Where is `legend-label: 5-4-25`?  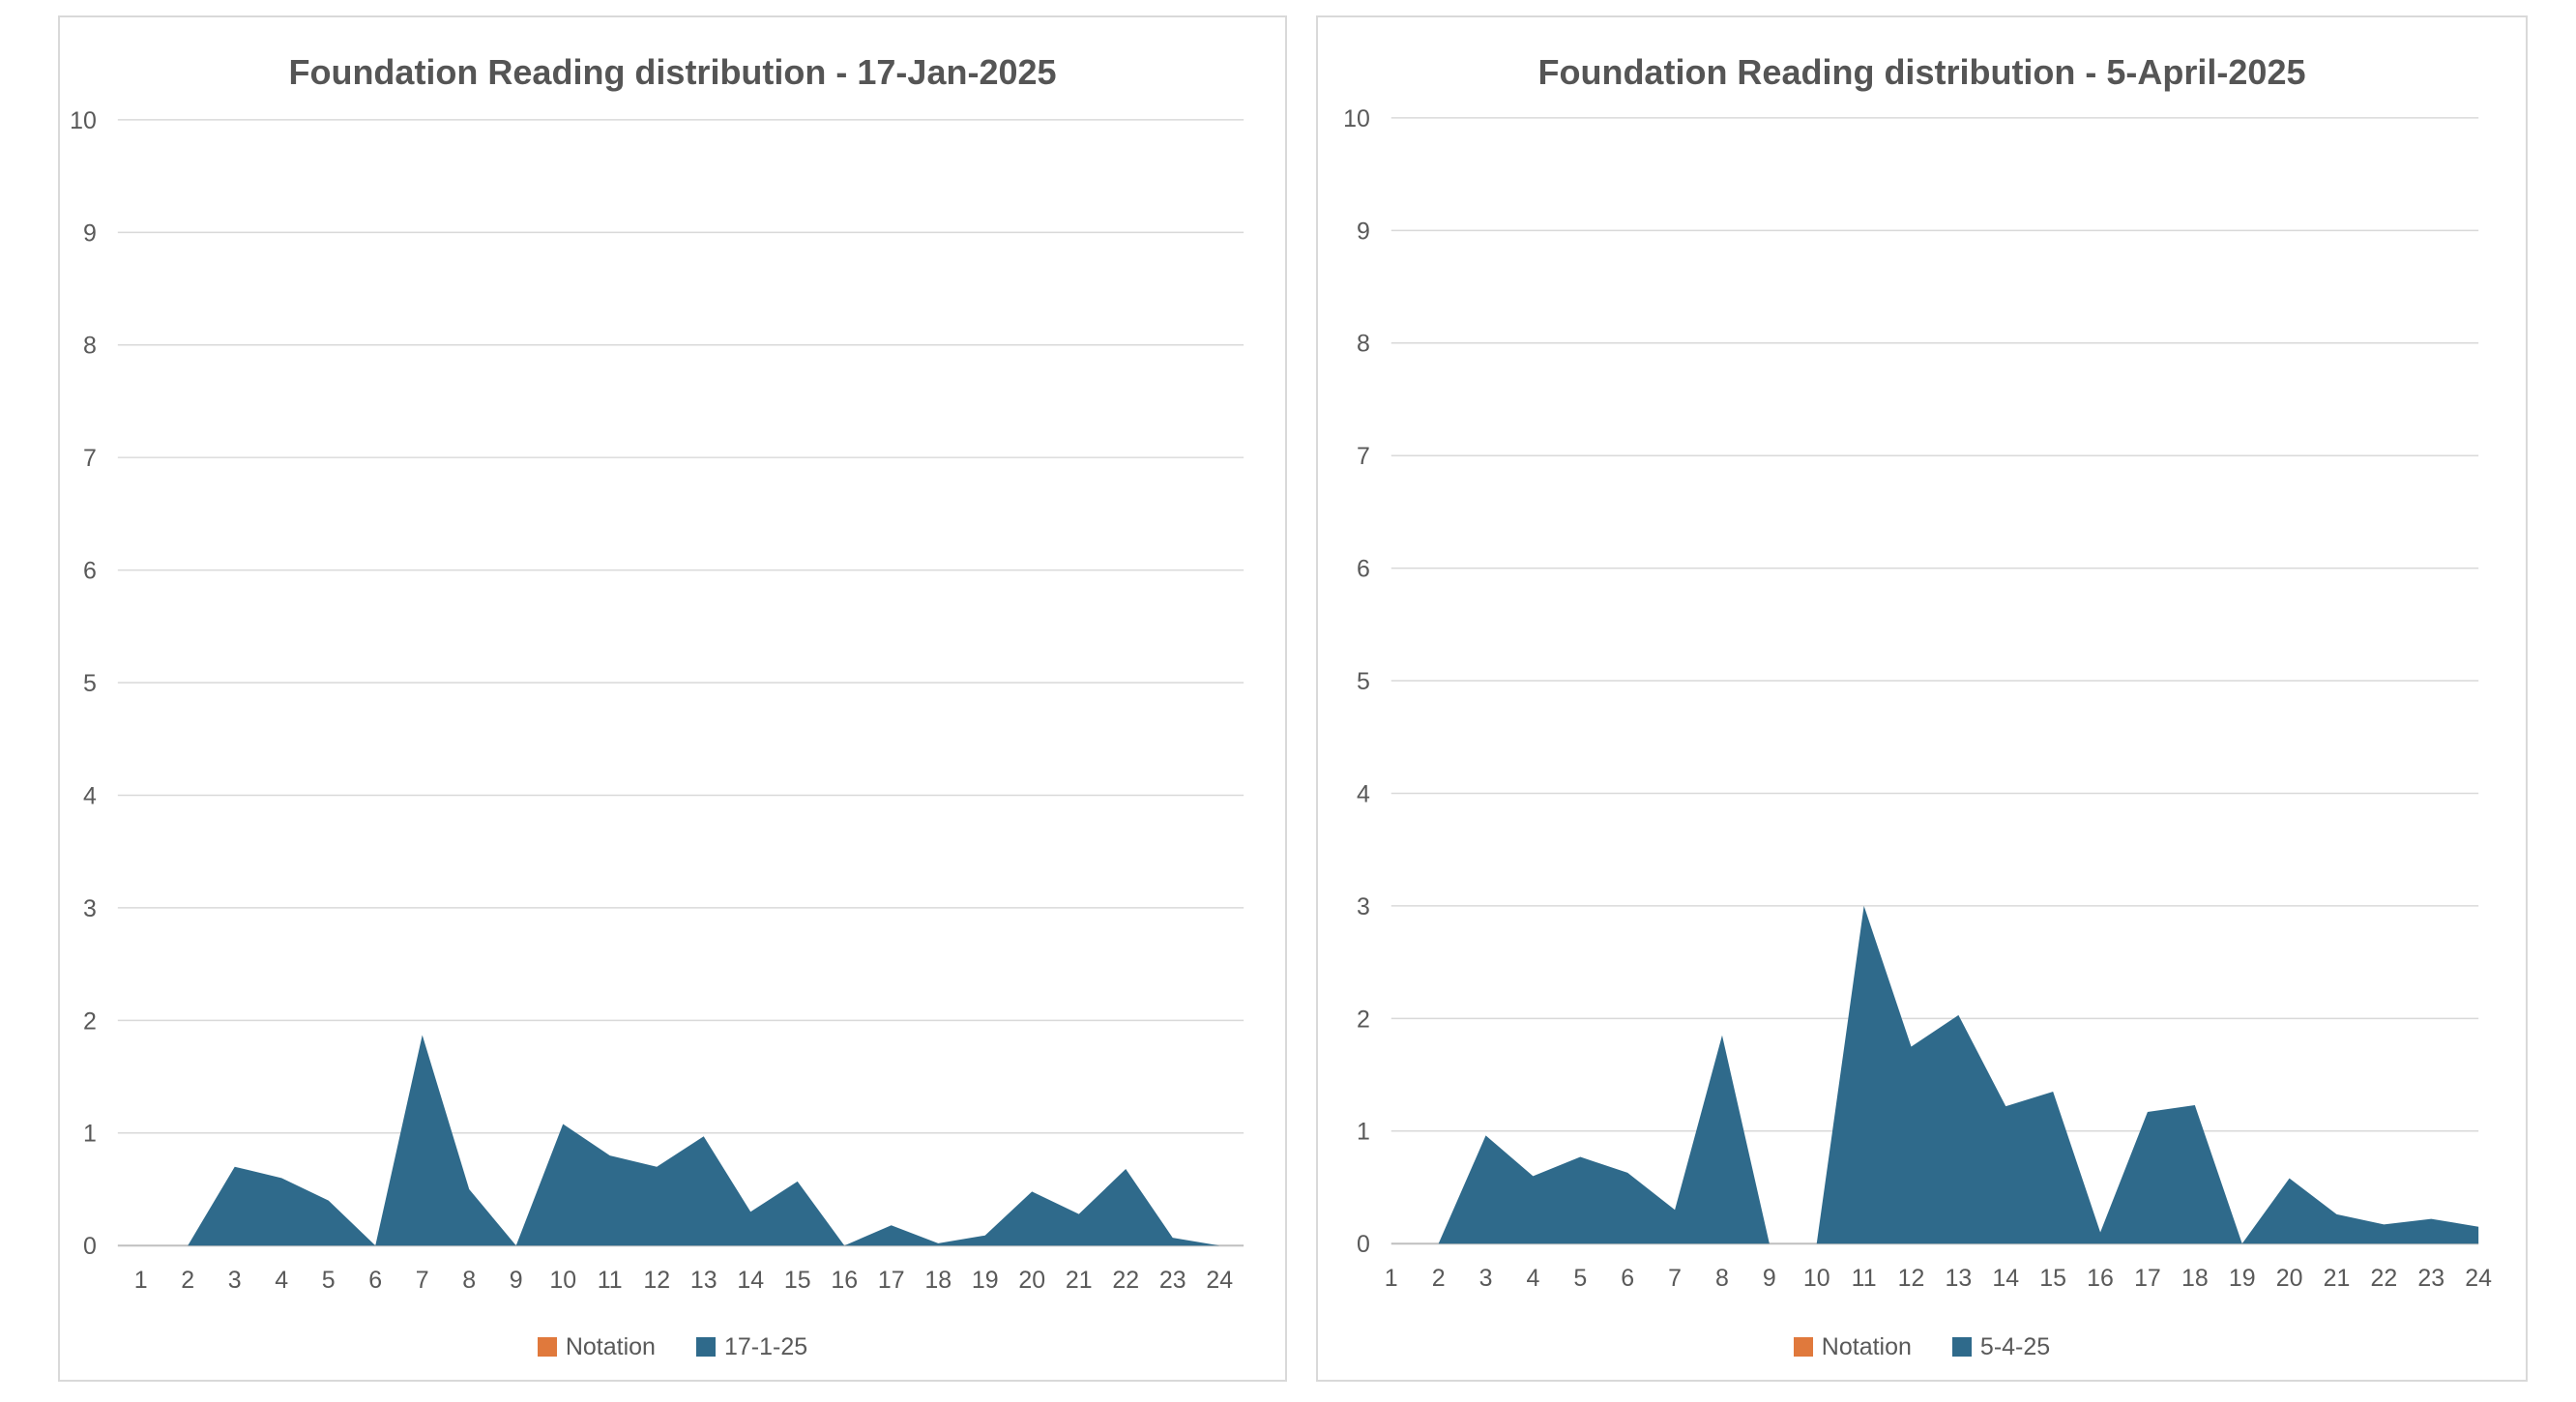 legend-label: 5-4-25 is located at coordinates (2015, 1346).